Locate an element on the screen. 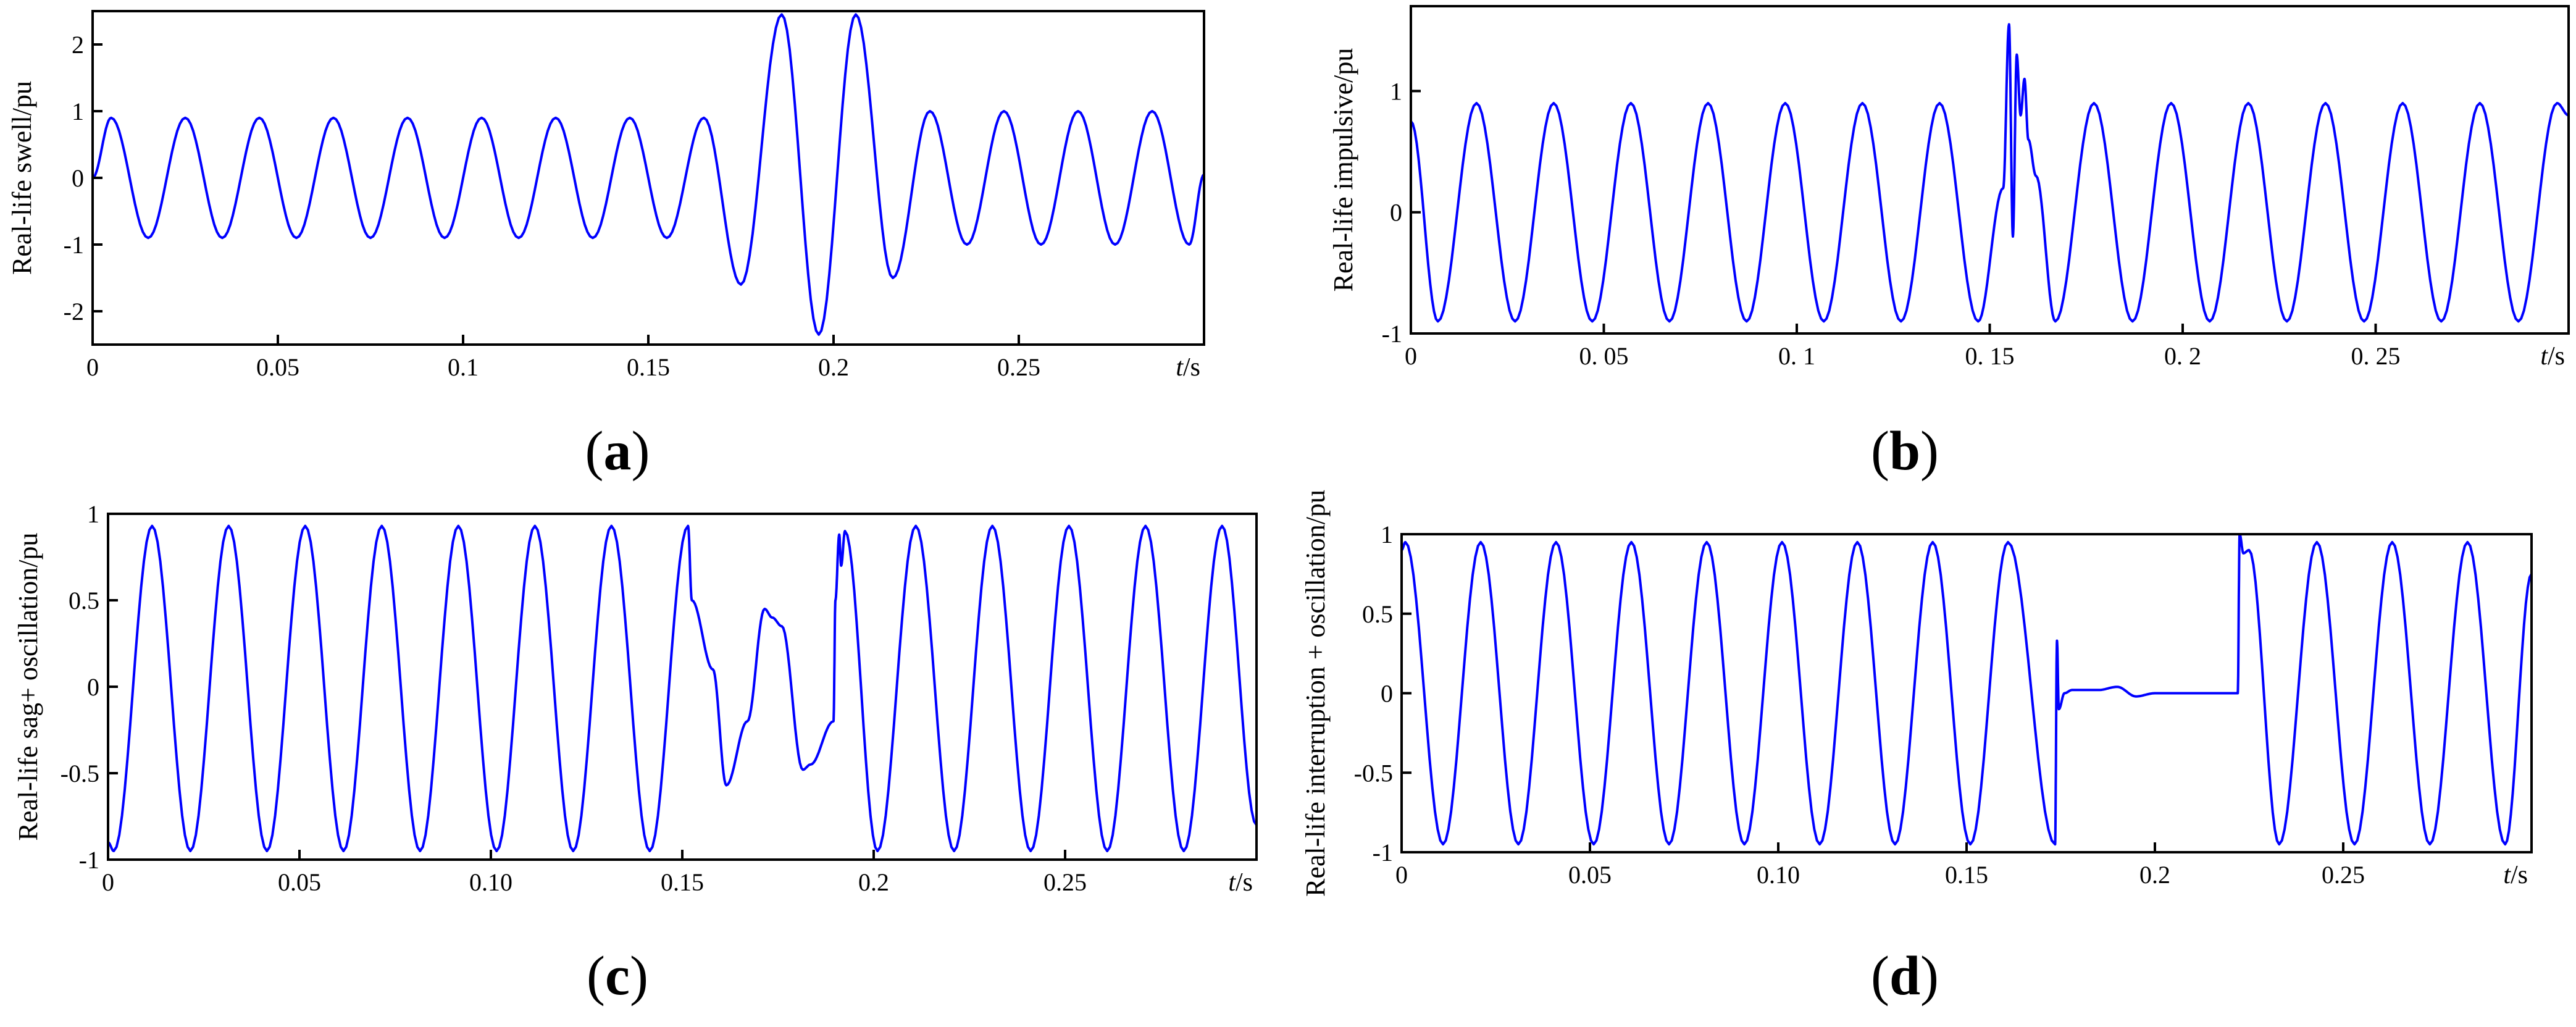 Image resolution: width=2576 pixels, height=1027 pixels. panel-label-b: (b) is located at coordinates (1905, 451).